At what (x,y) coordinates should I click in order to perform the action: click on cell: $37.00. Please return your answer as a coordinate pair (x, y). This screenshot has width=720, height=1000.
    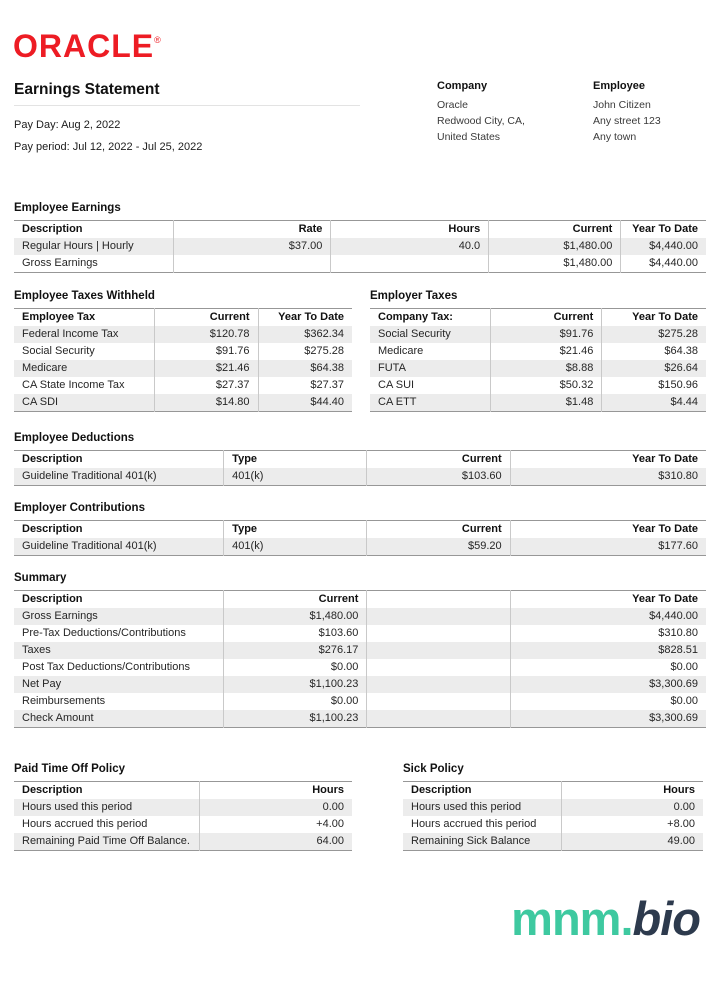
    Looking at the image, I should click on (251, 246).